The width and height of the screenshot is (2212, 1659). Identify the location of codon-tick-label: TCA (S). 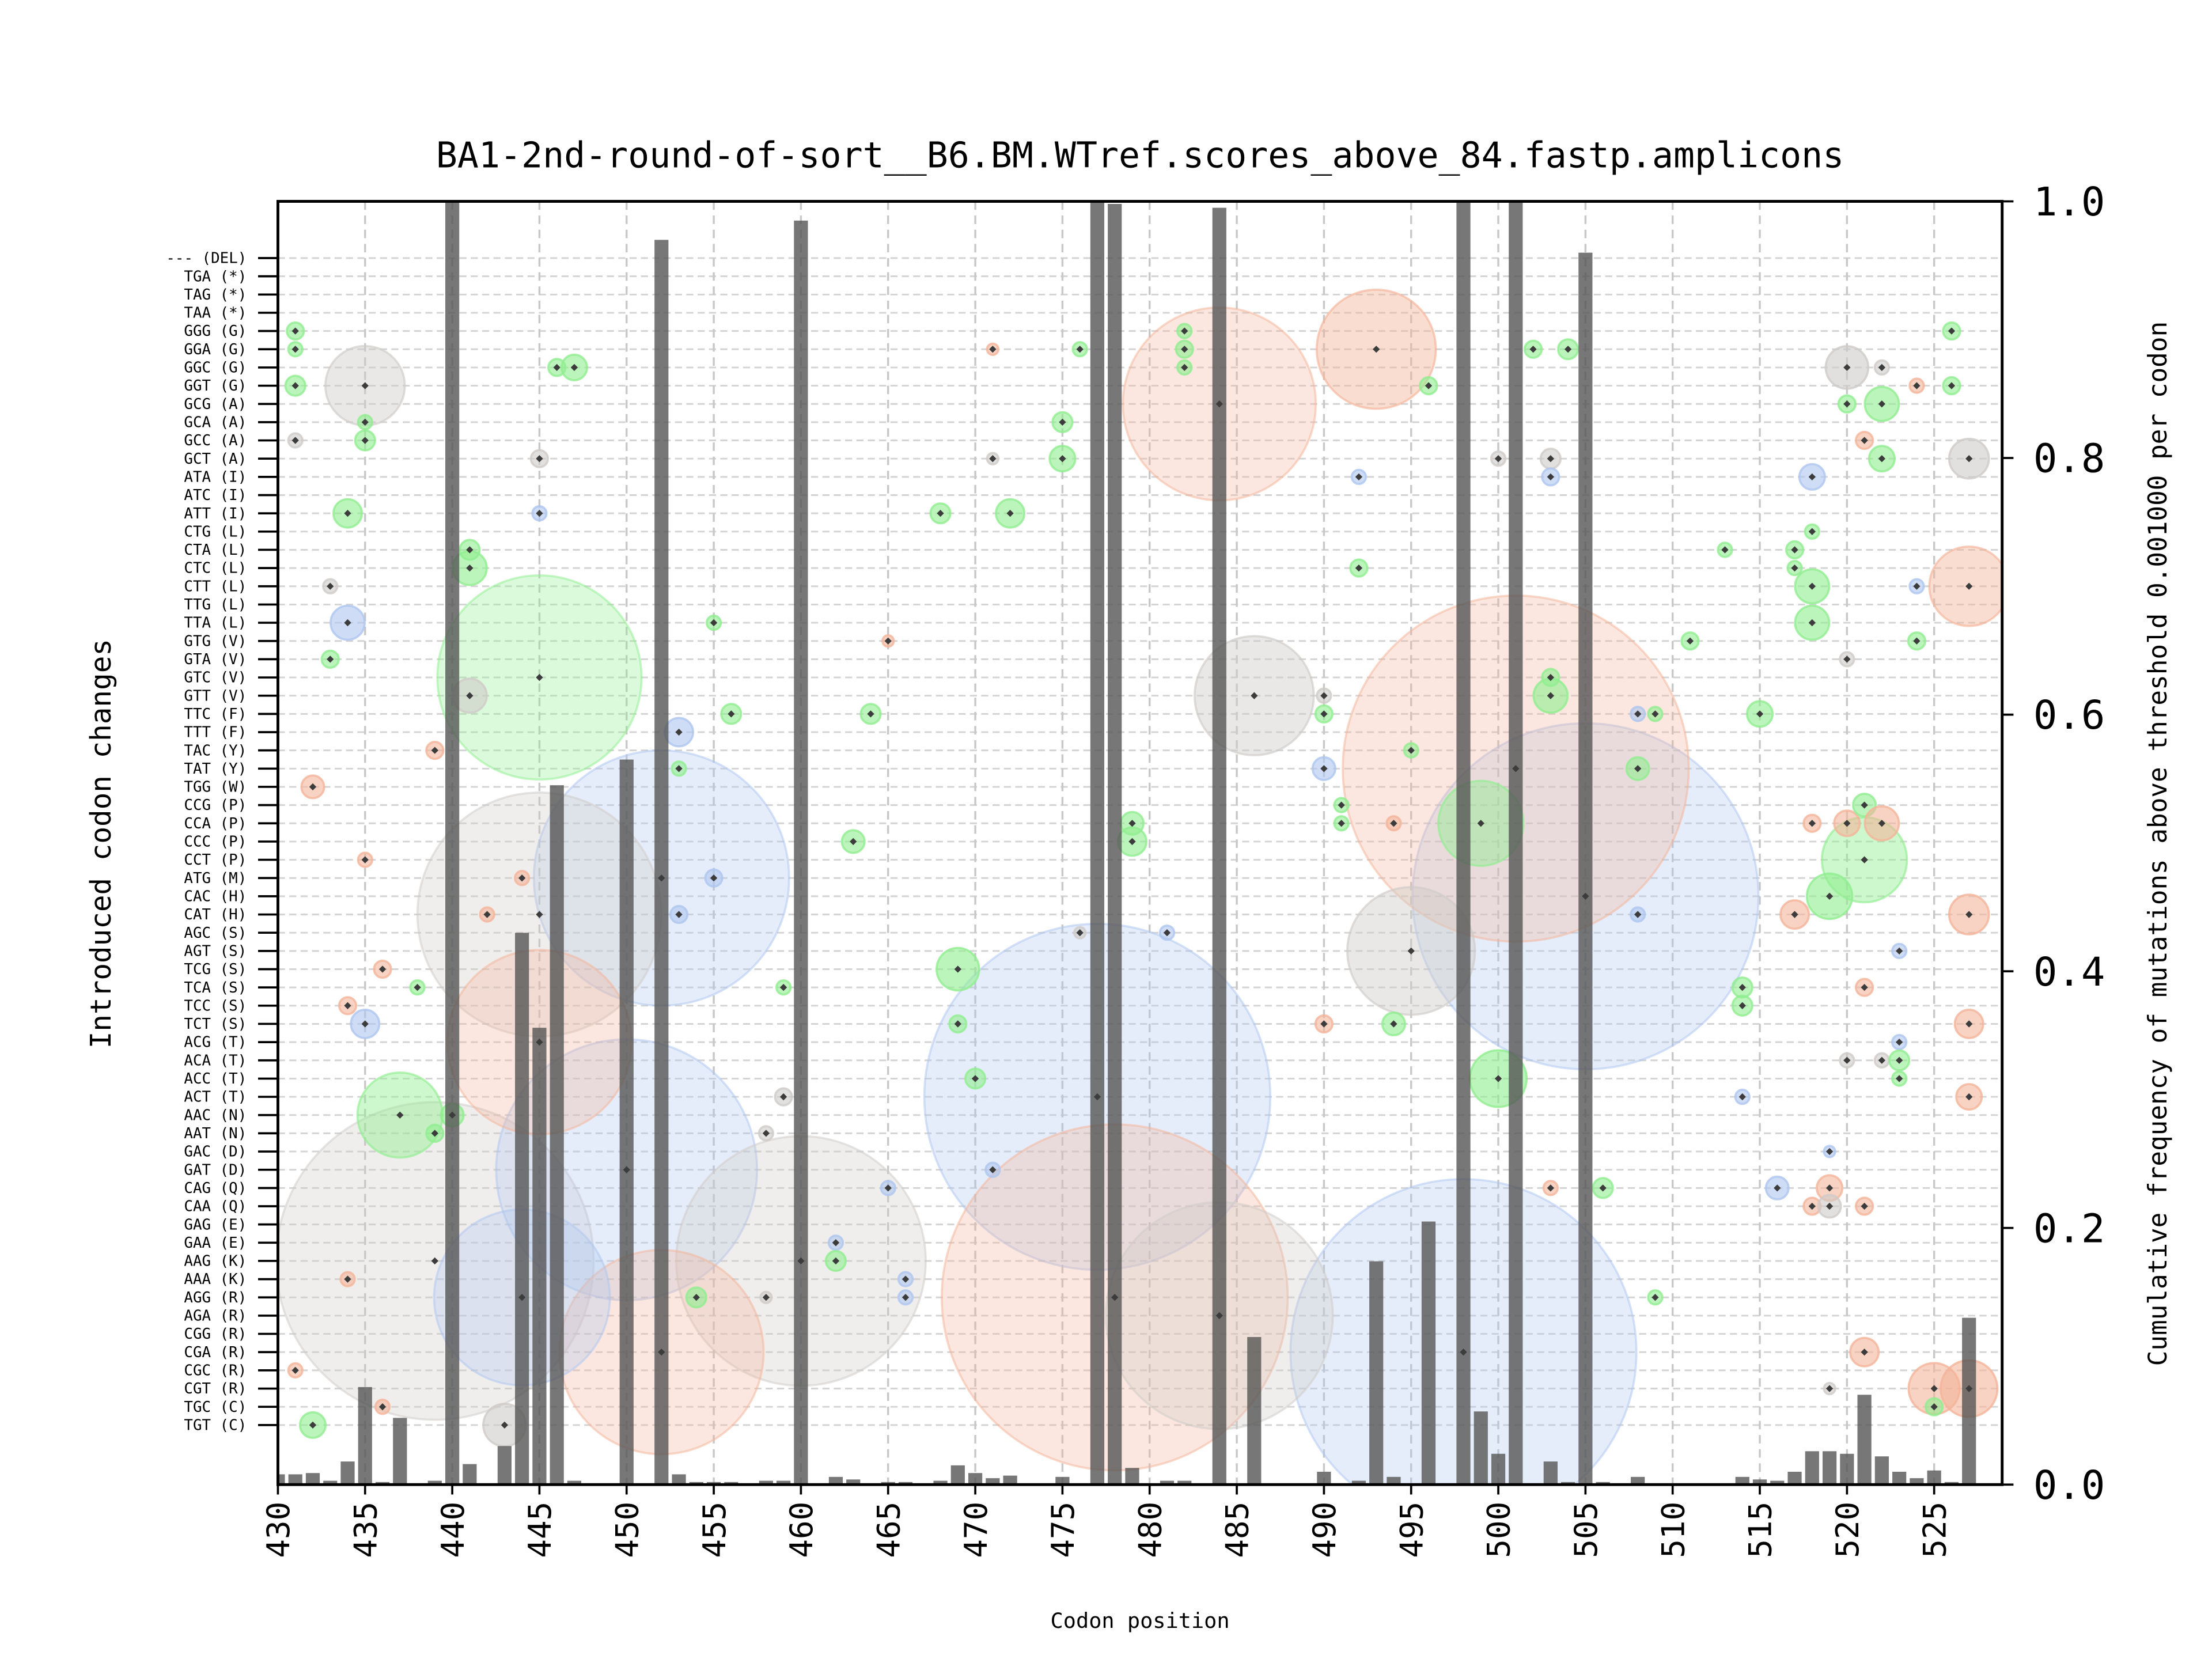
(215, 988).